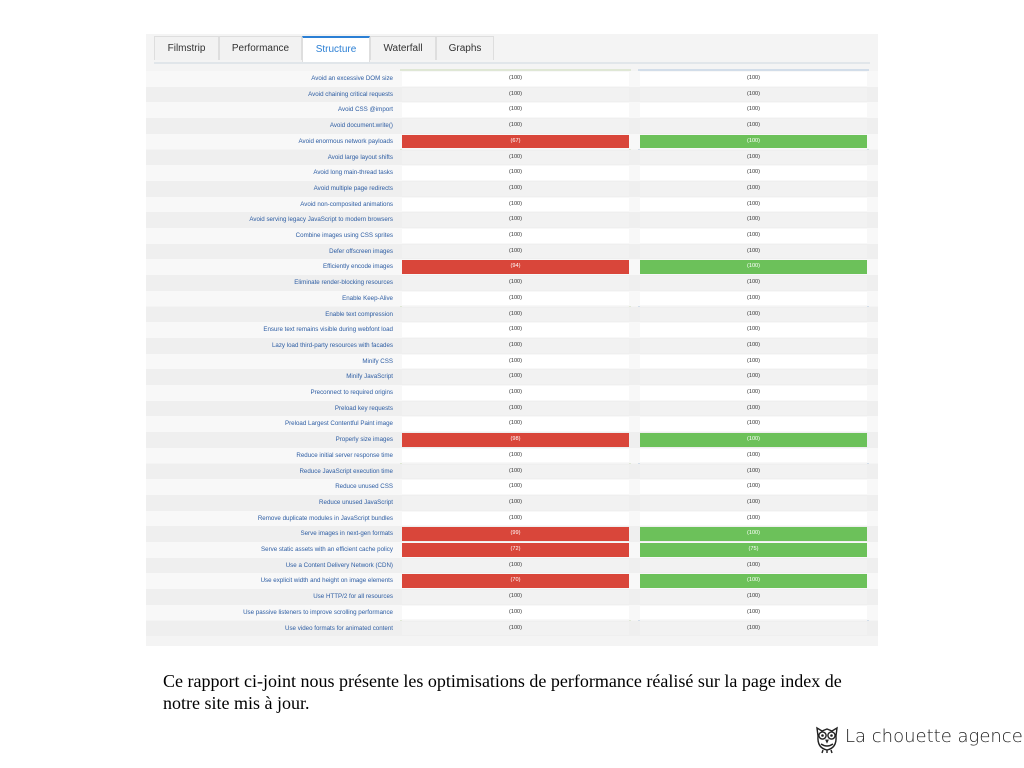 The image size is (1024, 768). Describe the element at coordinates (377, 361) in the screenshot. I see `audit-label: Minify CSS` at that location.